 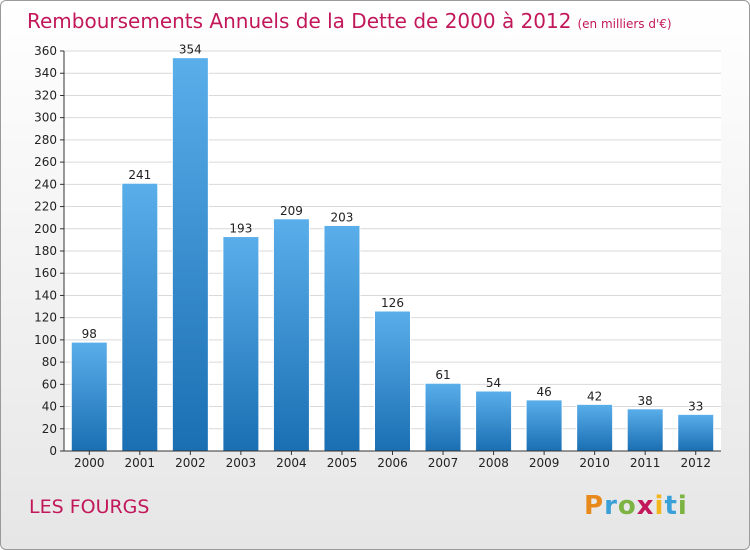 What do you see at coordinates (392, 463) in the screenshot?
I see `x-tick-label: 2006` at bounding box center [392, 463].